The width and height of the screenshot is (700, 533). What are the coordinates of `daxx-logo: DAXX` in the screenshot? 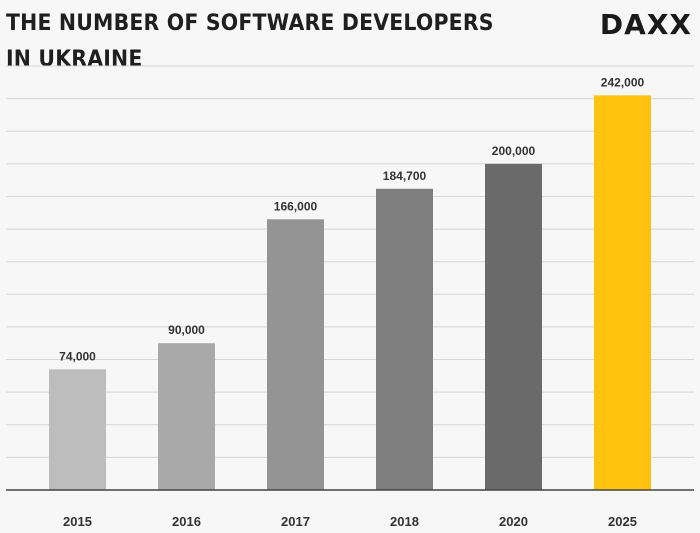 It's located at (645, 24).